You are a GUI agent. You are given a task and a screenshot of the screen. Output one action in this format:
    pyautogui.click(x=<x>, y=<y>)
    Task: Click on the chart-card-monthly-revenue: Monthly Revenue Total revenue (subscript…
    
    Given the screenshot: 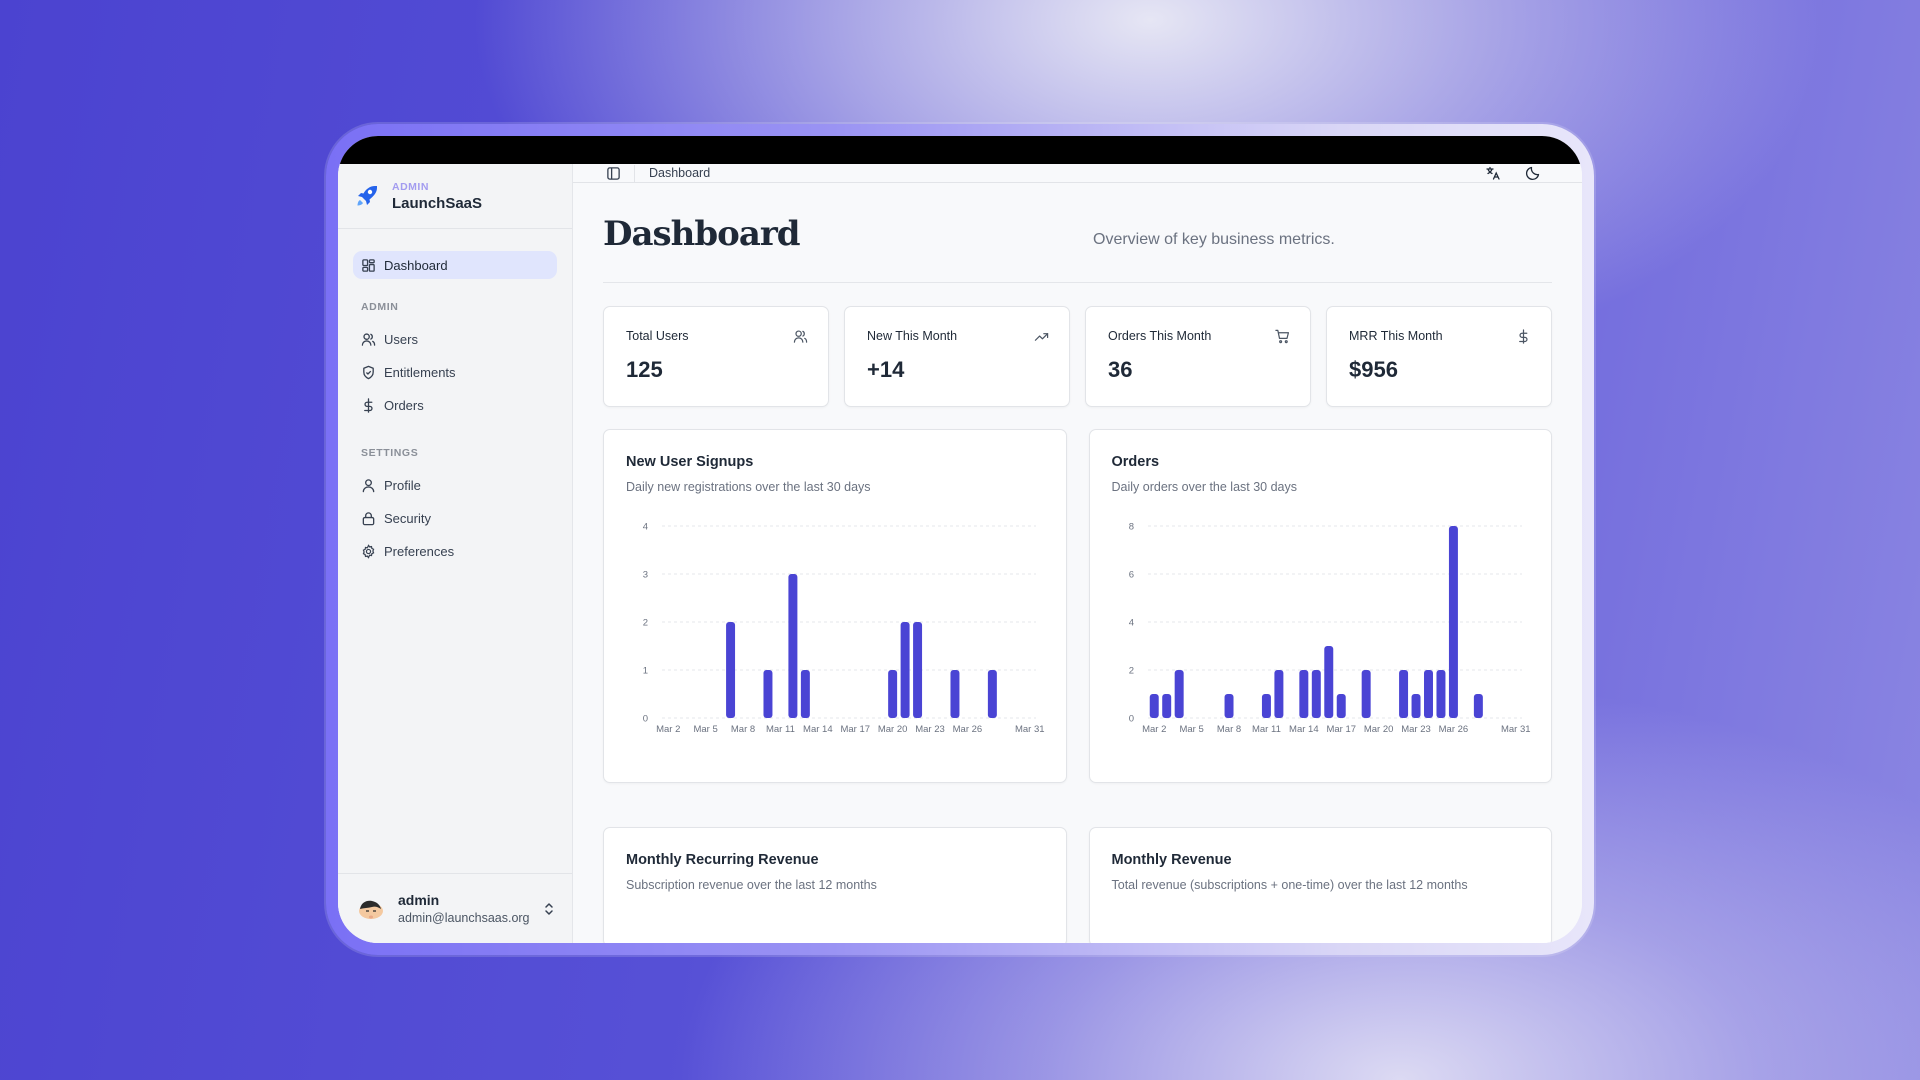 What is the action you would take?
    pyautogui.click(x=1320, y=885)
    